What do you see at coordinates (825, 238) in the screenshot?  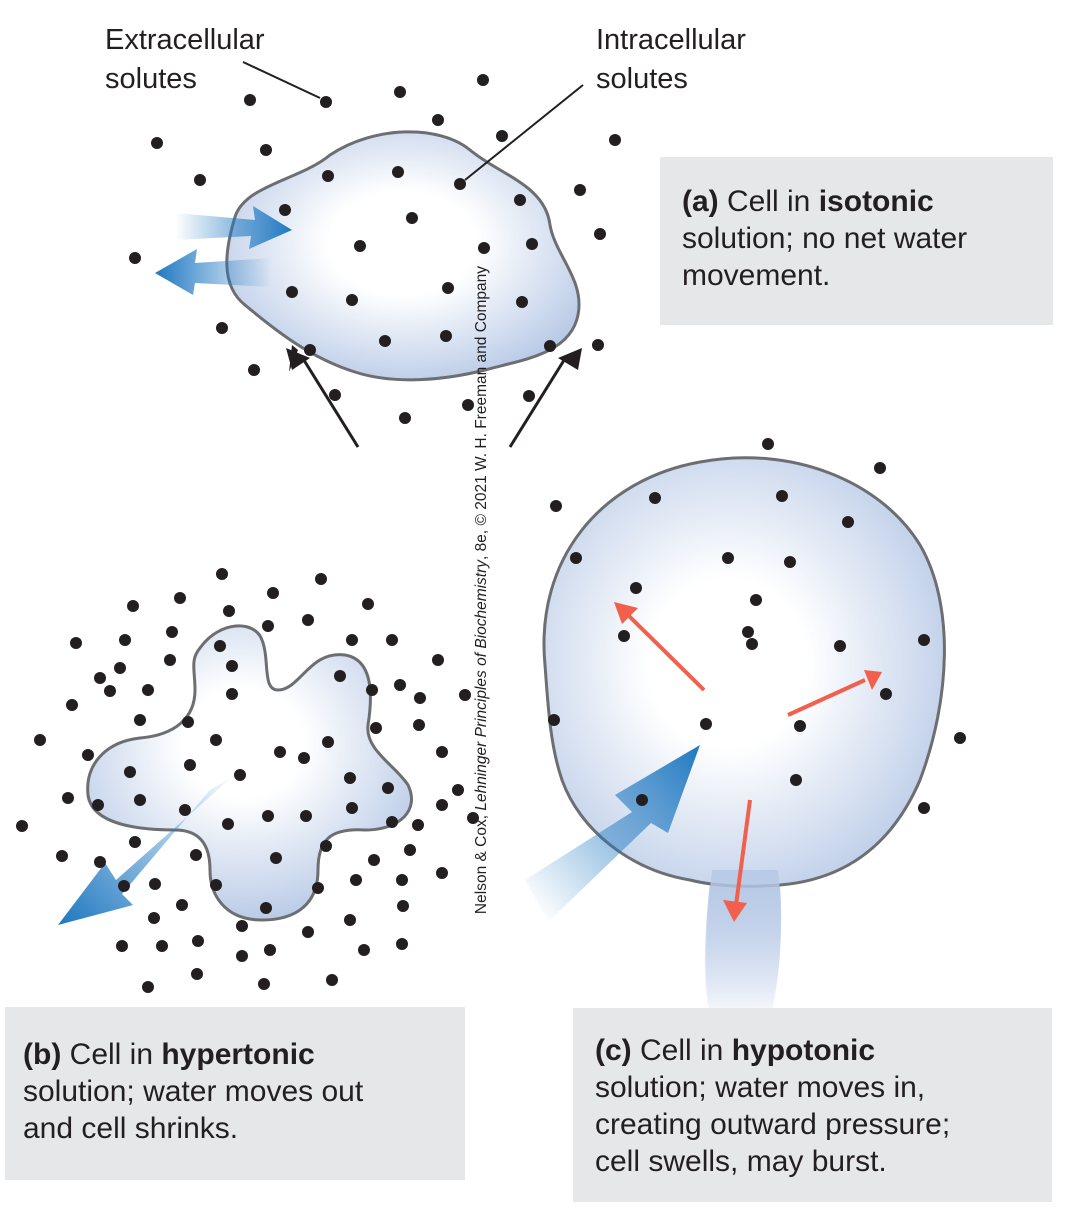 I see `caption-a-line2: solution; no net water` at bounding box center [825, 238].